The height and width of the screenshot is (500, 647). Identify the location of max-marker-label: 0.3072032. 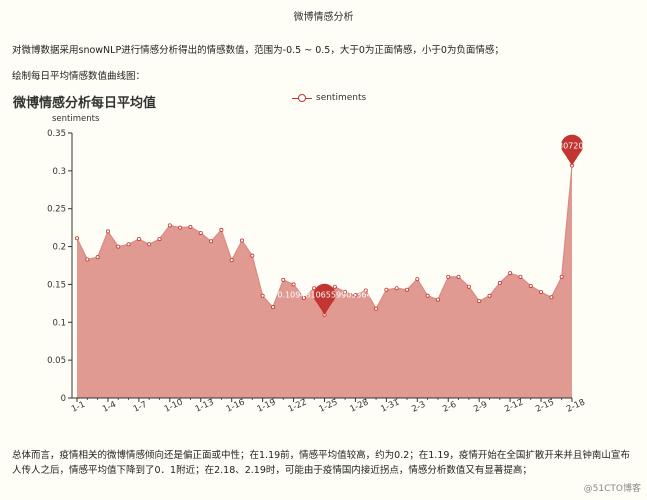
(571, 146).